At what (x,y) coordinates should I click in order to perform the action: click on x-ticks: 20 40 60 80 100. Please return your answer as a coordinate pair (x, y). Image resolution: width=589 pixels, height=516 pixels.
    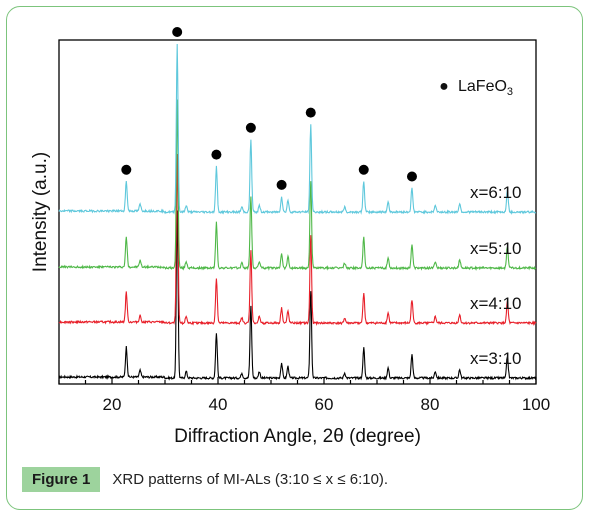
    Looking at the image, I should click on (304, 395).